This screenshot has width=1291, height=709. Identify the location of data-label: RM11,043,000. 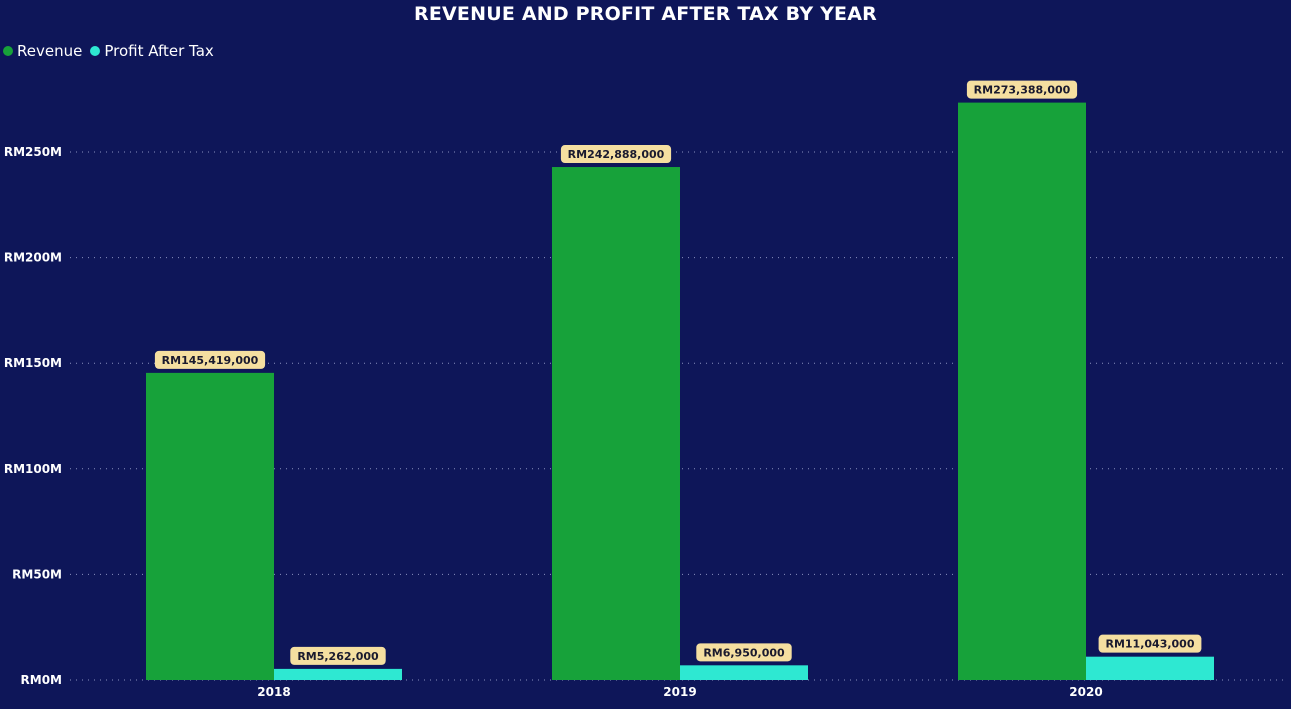
(1149, 644).